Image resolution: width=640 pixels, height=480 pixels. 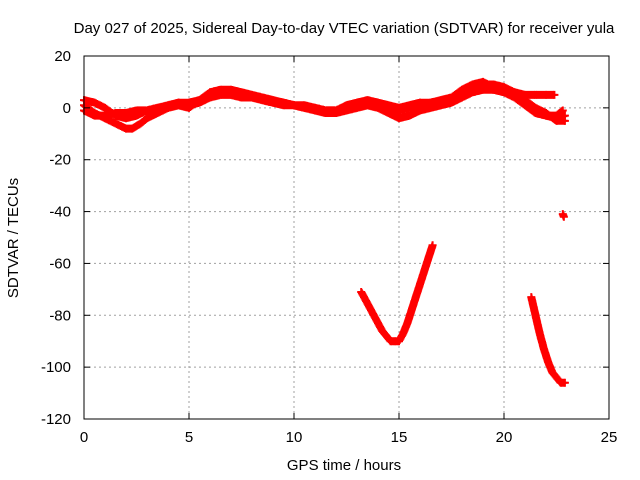 What do you see at coordinates (56, 419) in the screenshot?
I see `y-tick-label: -120` at bounding box center [56, 419].